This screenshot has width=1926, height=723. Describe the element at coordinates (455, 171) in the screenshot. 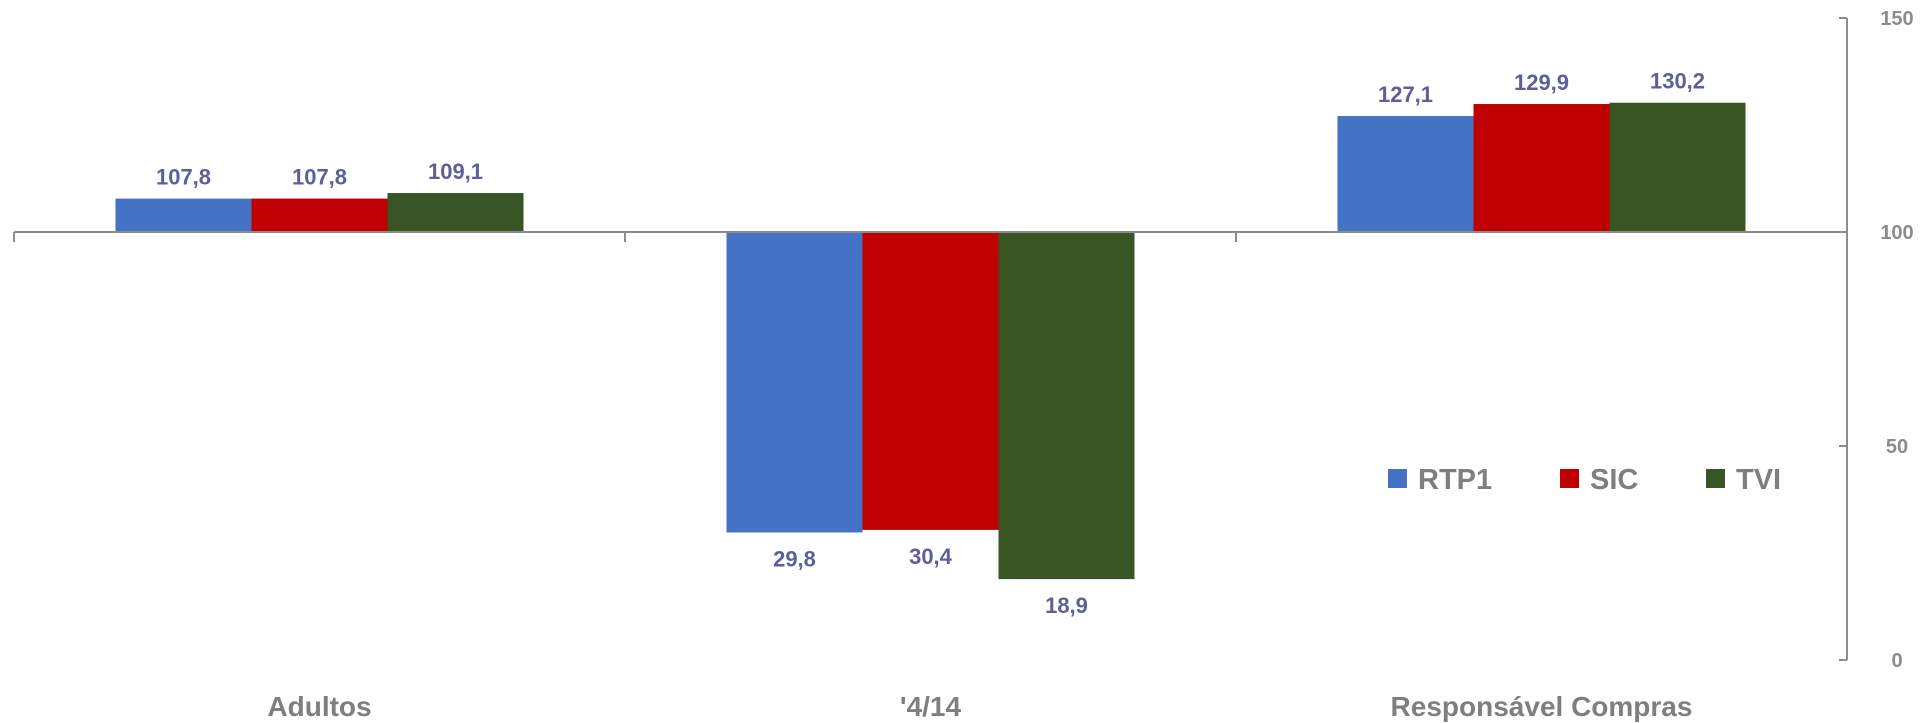

I see `data-label-tvi-0: 109,1` at that location.